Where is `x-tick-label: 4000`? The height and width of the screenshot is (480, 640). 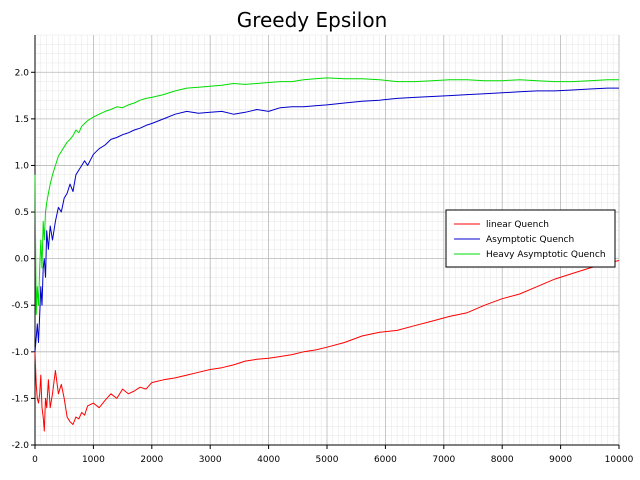
x-tick-label: 4000 is located at coordinates (268, 460).